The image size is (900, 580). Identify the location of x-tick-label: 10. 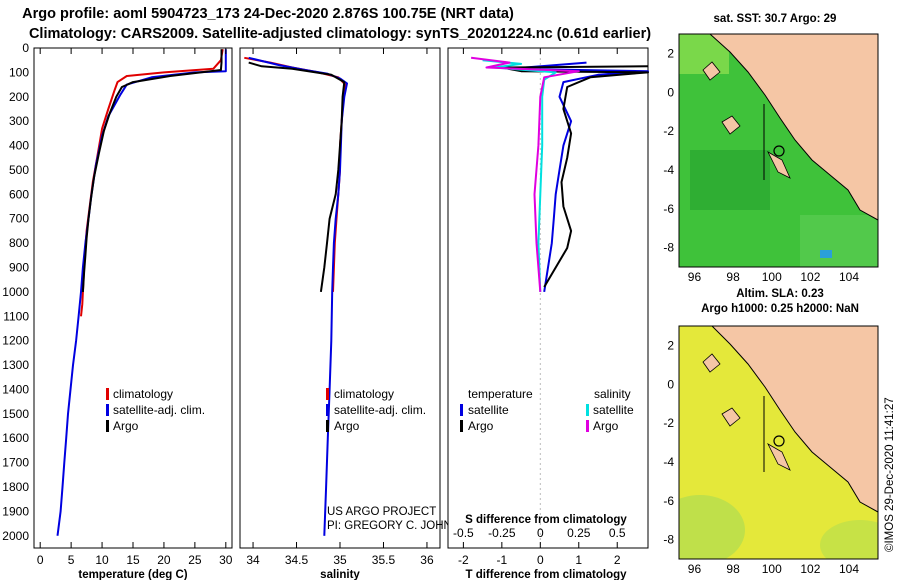
(102, 560).